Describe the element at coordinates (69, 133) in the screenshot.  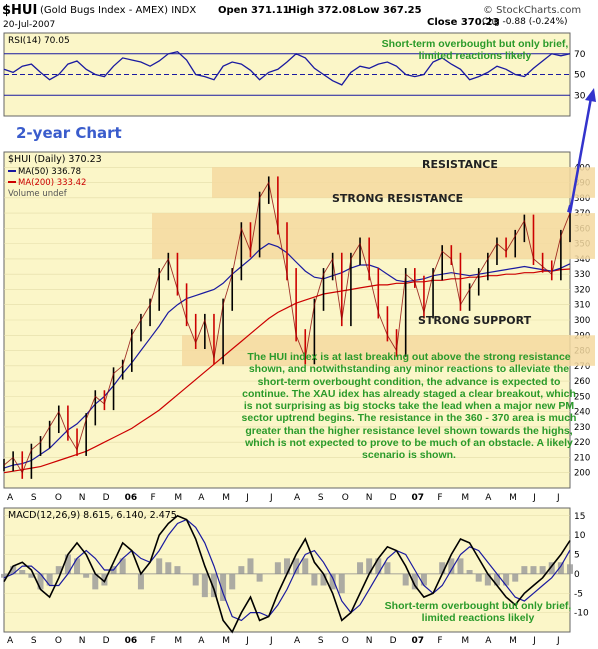
I see `chart-label-2-year: 2-year Chart` at that location.